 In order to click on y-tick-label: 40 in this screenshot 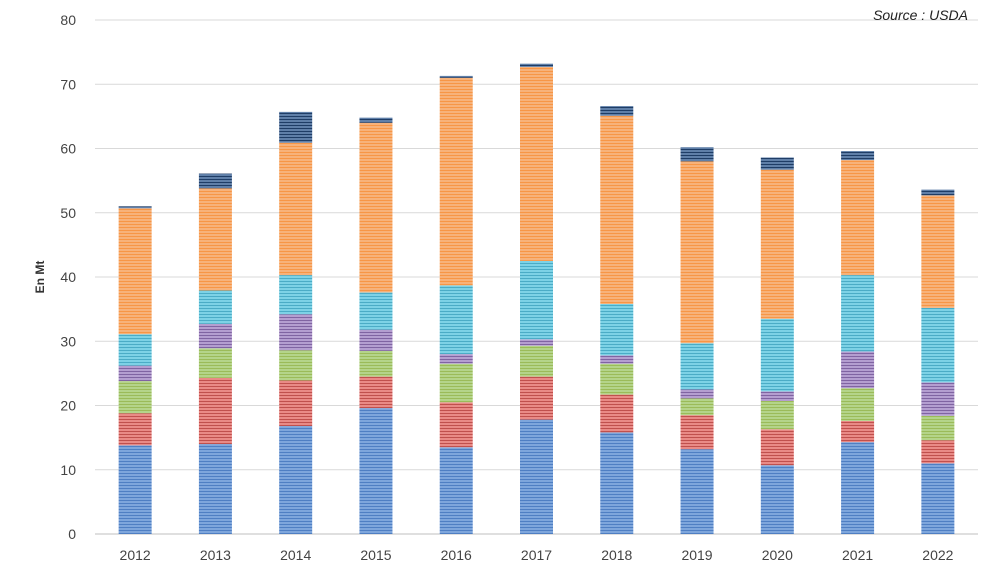, I will do `click(68, 277)`.